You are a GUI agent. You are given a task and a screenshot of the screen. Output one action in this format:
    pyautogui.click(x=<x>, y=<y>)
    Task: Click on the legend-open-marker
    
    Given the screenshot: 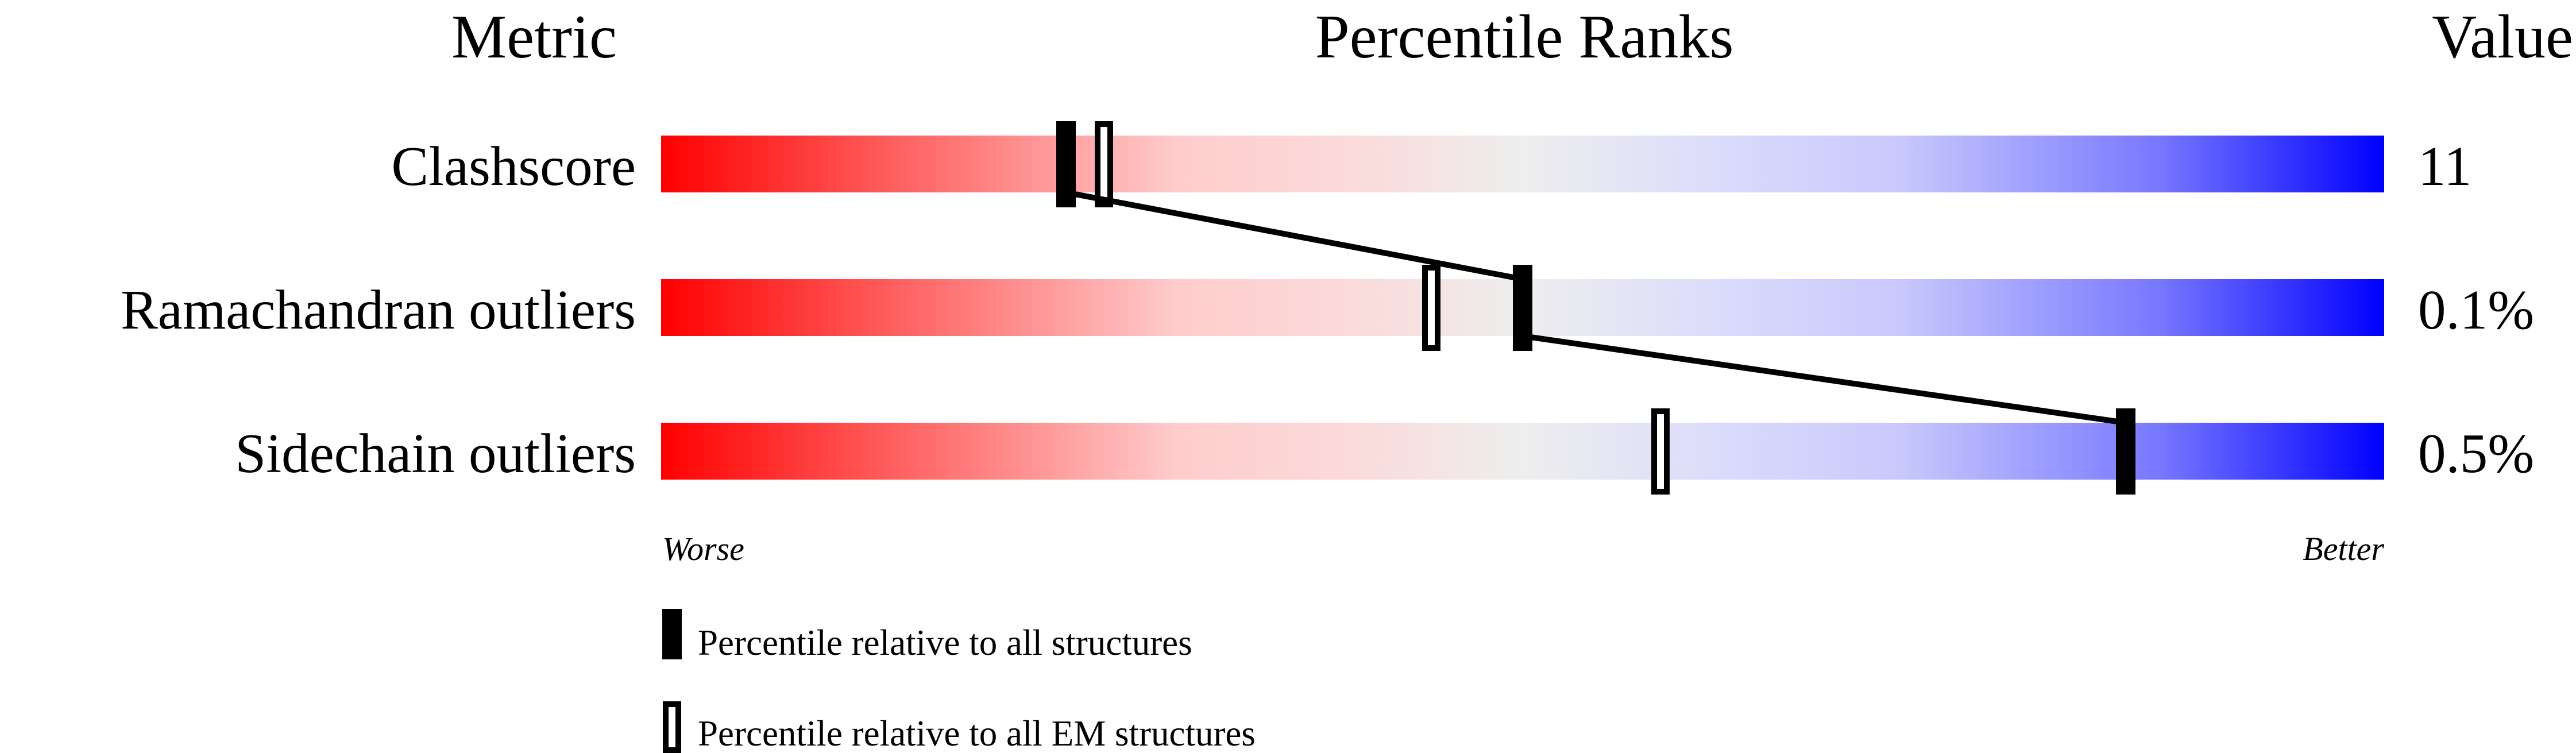 What is the action you would take?
    pyautogui.click(x=672, y=727)
    